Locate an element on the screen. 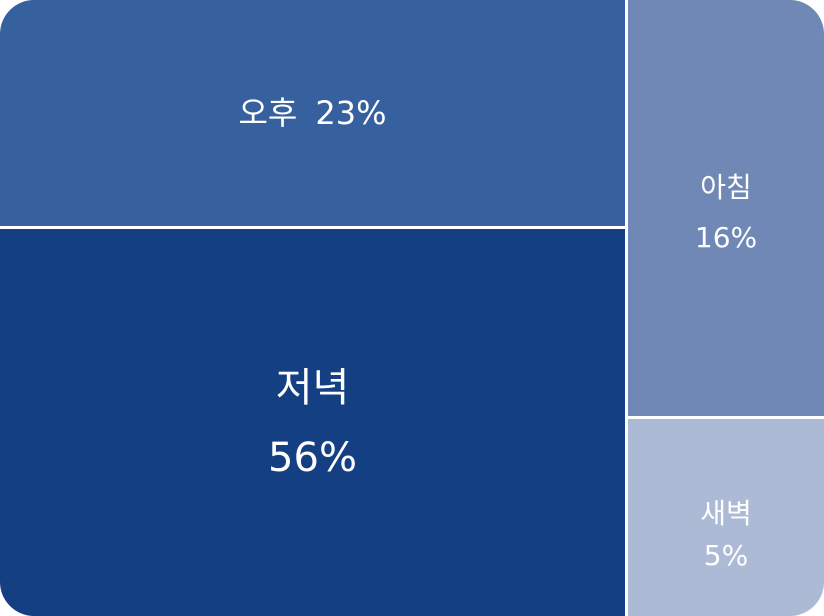  tile-value-dawn: 5% is located at coordinates (726, 555).